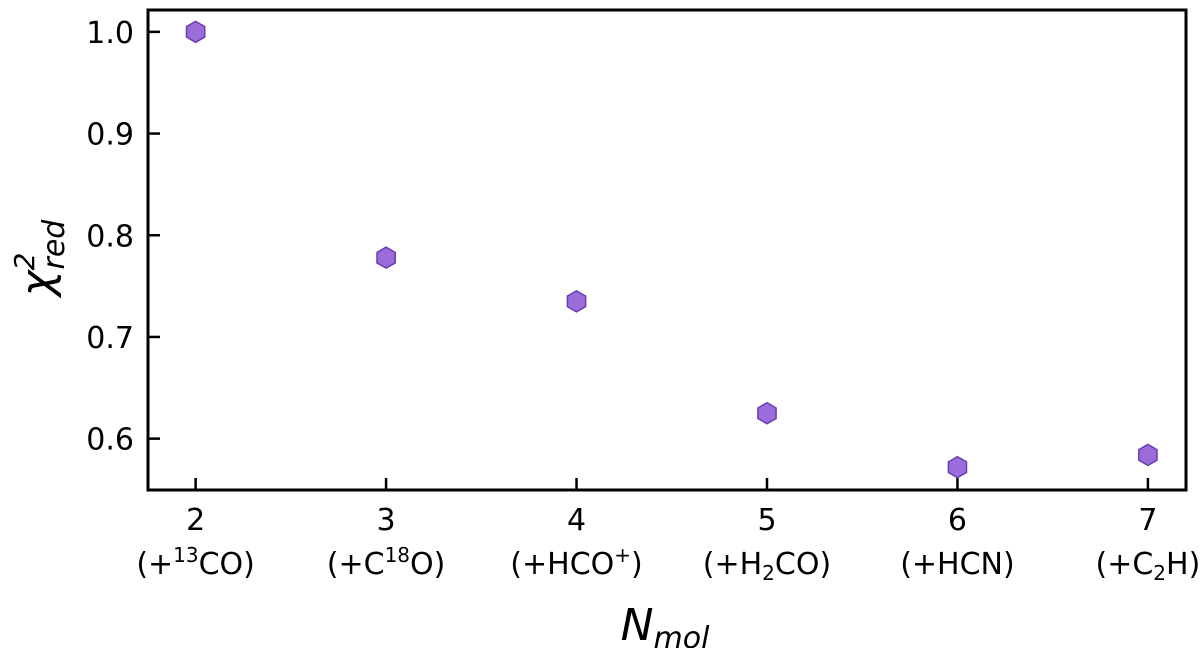 This screenshot has height=648, width=1200. I want to click on x-tick-label-prefix: (+HCN, so click(951, 564).